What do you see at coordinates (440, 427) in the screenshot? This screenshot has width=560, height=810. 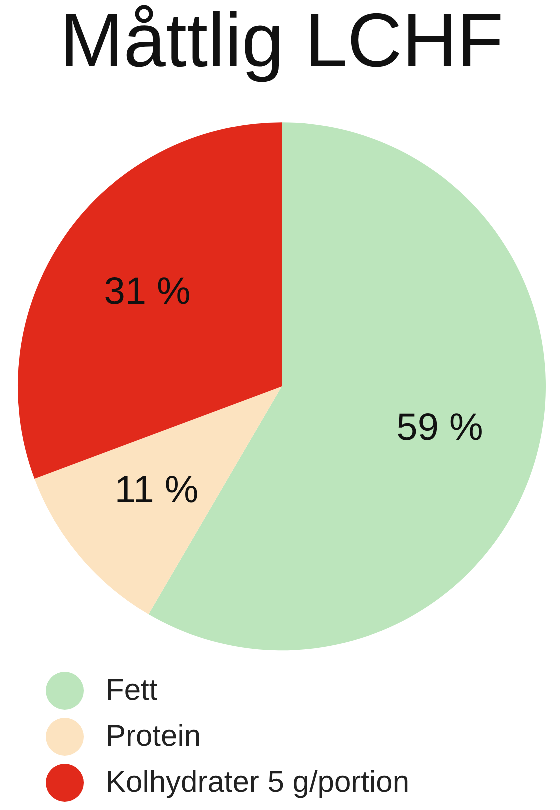 I see `data-label: 59 %` at bounding box center [440, 427].